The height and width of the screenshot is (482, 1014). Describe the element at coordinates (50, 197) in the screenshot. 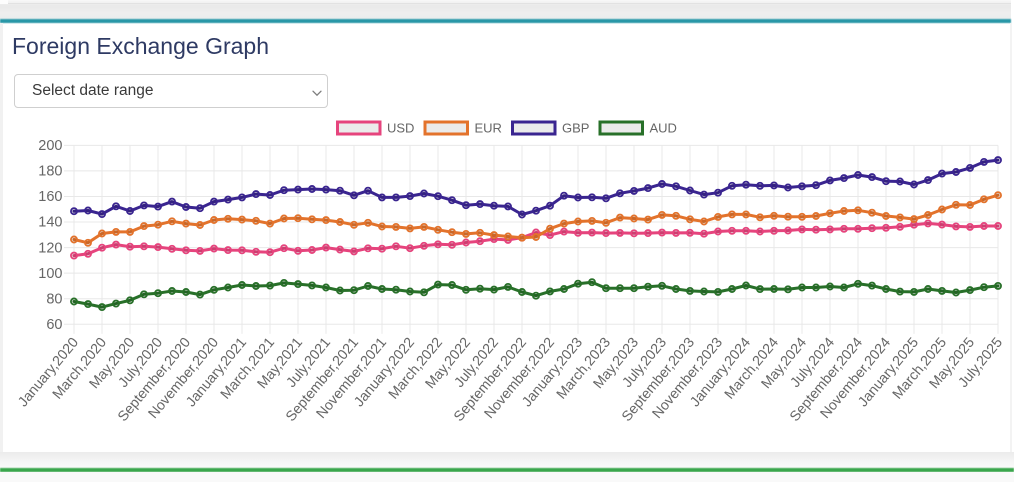

I see `svg-text: 160` at that location.